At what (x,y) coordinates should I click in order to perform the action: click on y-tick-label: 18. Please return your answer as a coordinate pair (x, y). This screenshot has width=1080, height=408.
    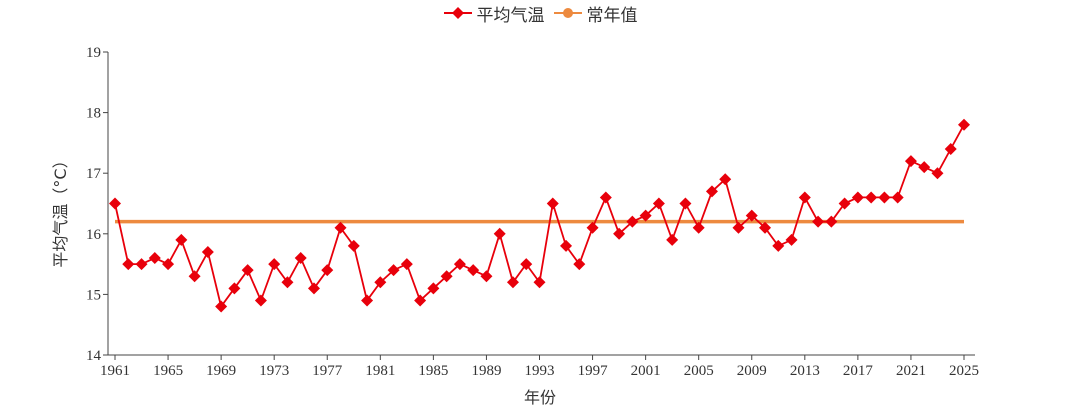
    Looking at the image, I should click on (93, 114).